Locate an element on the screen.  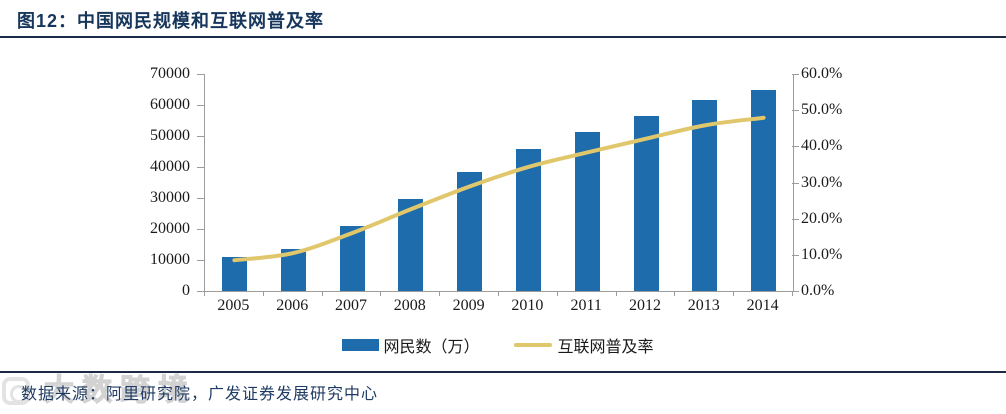
right-axis-tick-label: 50.0% is located at coordinates (822, 110).